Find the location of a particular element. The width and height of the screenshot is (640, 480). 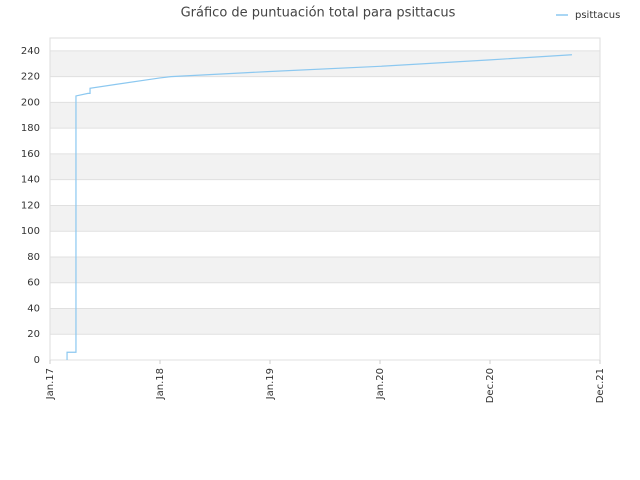

x-tick-label: Dec.20 is located at coordinates (490, 385).